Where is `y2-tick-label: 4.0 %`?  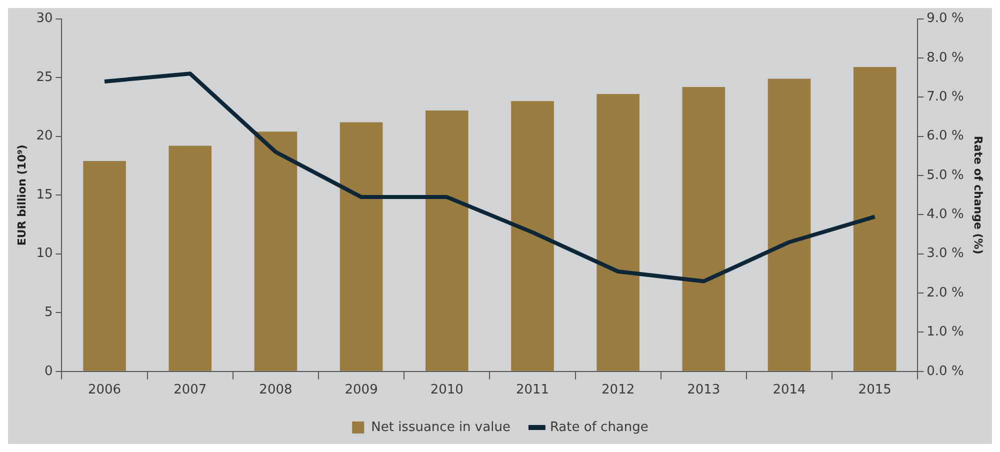
y2-tick-label: 4.0 % is located at coordinates (945, 214).